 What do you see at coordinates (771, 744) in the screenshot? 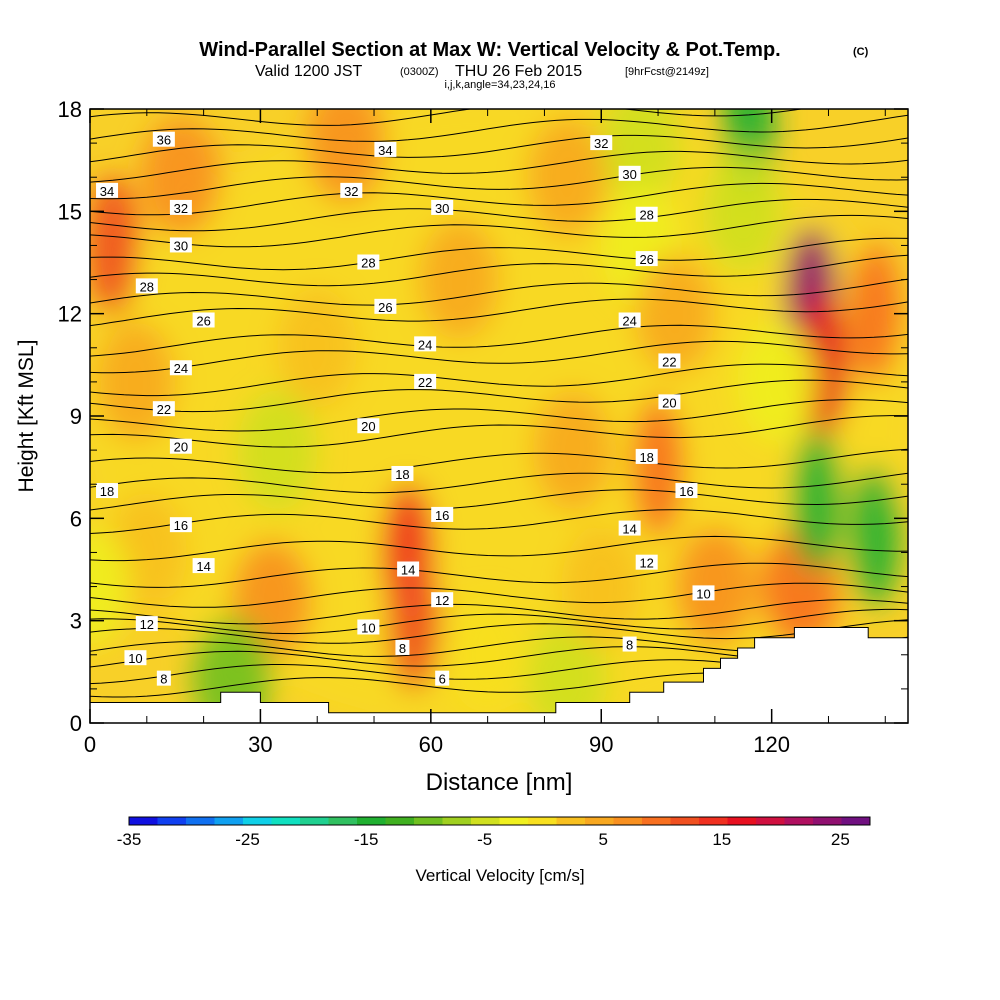
I see `x-tick-label: 120` at bounding box center [771, 744].